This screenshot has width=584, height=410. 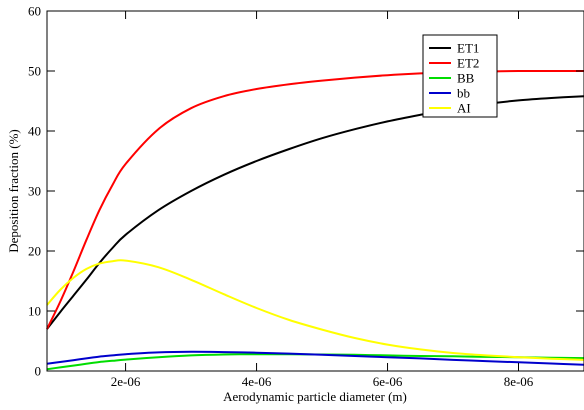 I want to click on x-axis-label: Aerodynamic particle diameter (m), so click(x=315, y=396).